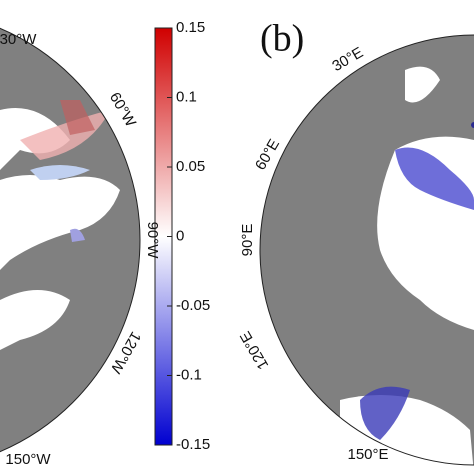 This screenshot has height=474, width=474. What do you see at coordinates (193, 305) in the screenshot?
I see `colorbar-tick-label: -0.05` at bounding box center [193, 305].